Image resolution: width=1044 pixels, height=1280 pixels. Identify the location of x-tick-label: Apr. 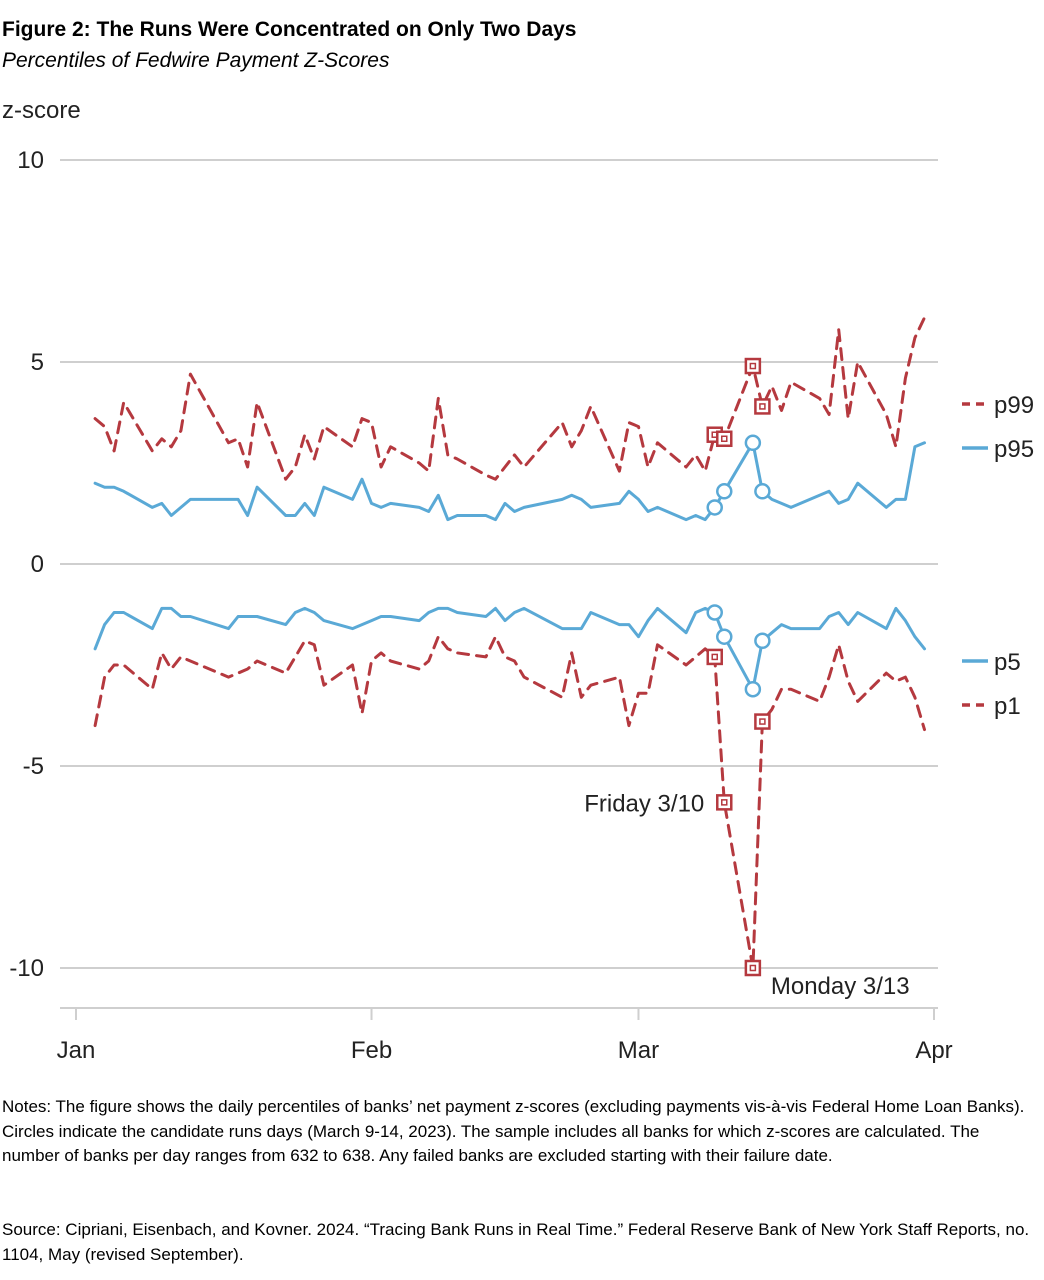
(933, 1050).